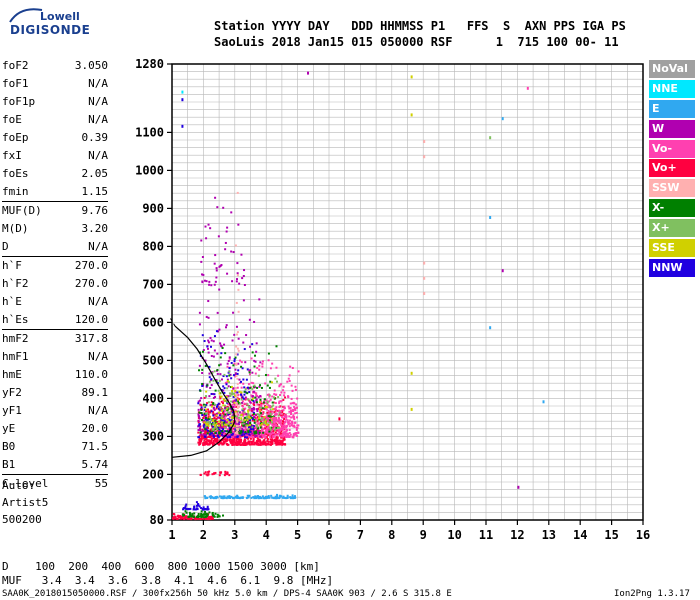  What do you see at coordinates (19, 485) in the screenshot?
I see `auto-label: Auto:` at bounding box center [19, 485].